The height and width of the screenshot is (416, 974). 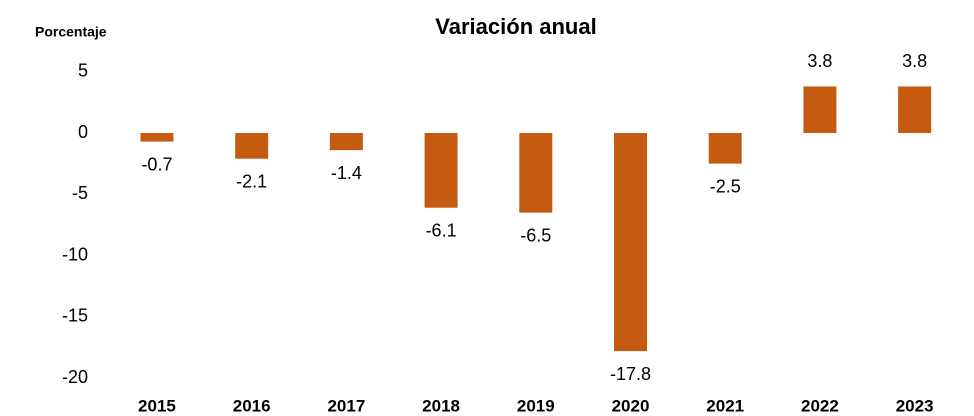 What do you see at coordinates (441, 230) in the screenshot?
I see `data-label: -6.1` at bounding box center [441, 230].